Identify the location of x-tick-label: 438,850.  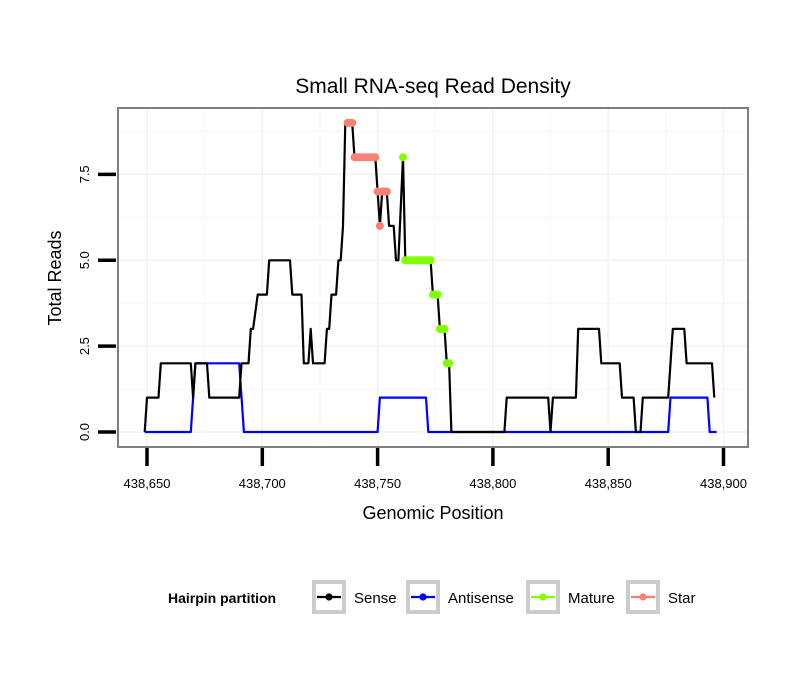
(608, 483).